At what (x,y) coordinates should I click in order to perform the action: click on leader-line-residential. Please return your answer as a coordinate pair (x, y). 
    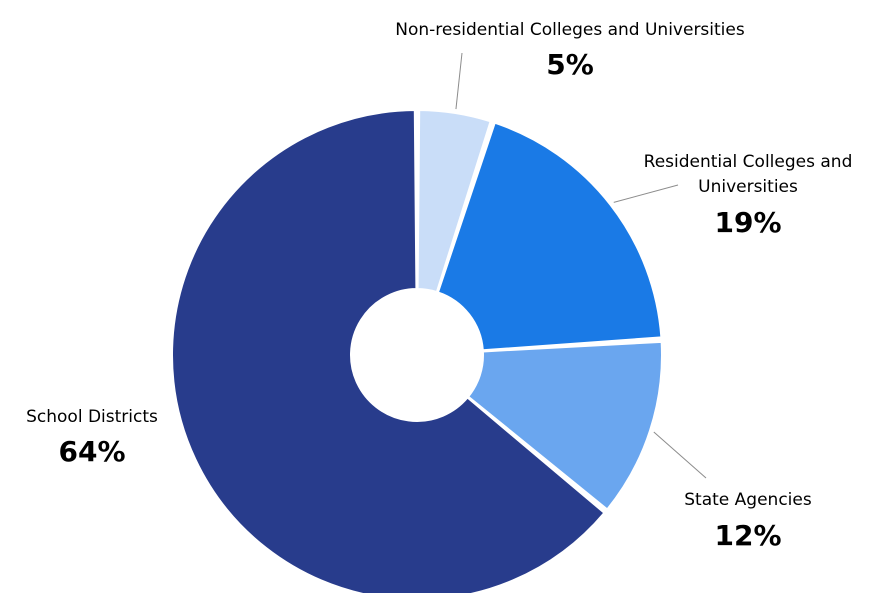
    Looking at the image, I should click on (646, 193).